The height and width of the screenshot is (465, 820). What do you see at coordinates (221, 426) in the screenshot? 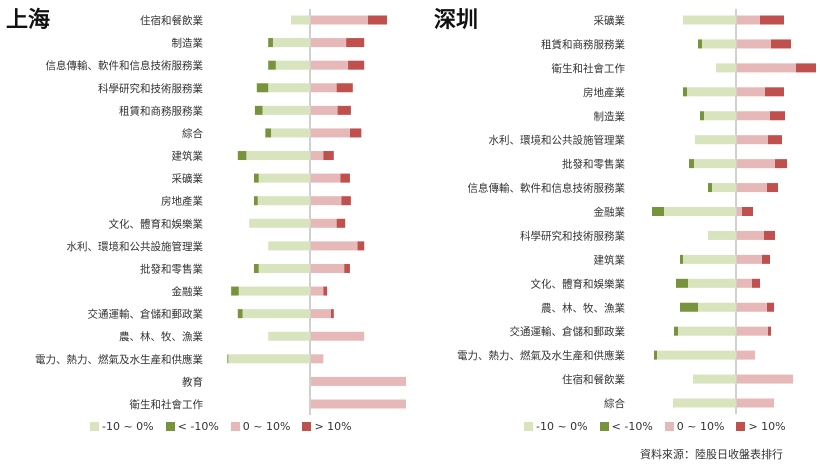
I see `legend-shanghai: -10 ~ 0% < -10% 0 ~ 10% > 10%` at bounding box center [221, 426].